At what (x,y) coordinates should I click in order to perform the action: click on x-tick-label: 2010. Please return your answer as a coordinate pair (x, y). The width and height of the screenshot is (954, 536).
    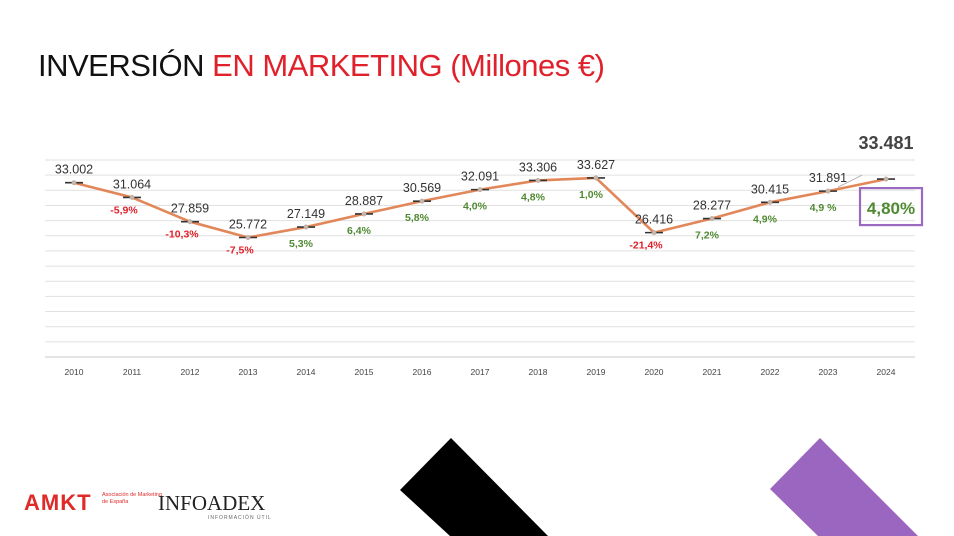
    Looking at the image, I should click on (74, 372).